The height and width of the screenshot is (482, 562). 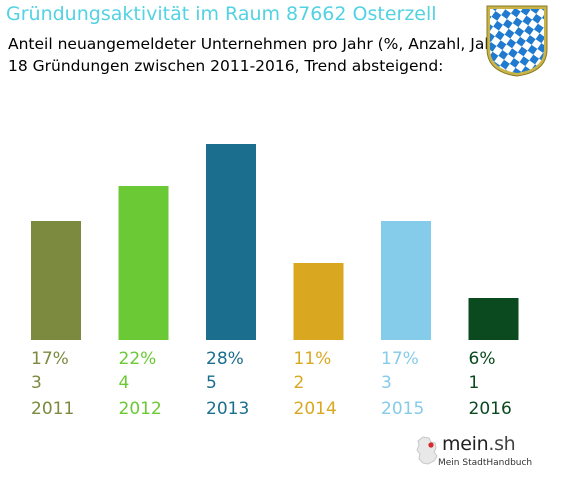 I want to click on percent-label-2016: 6%, so click(x=482, y=359).